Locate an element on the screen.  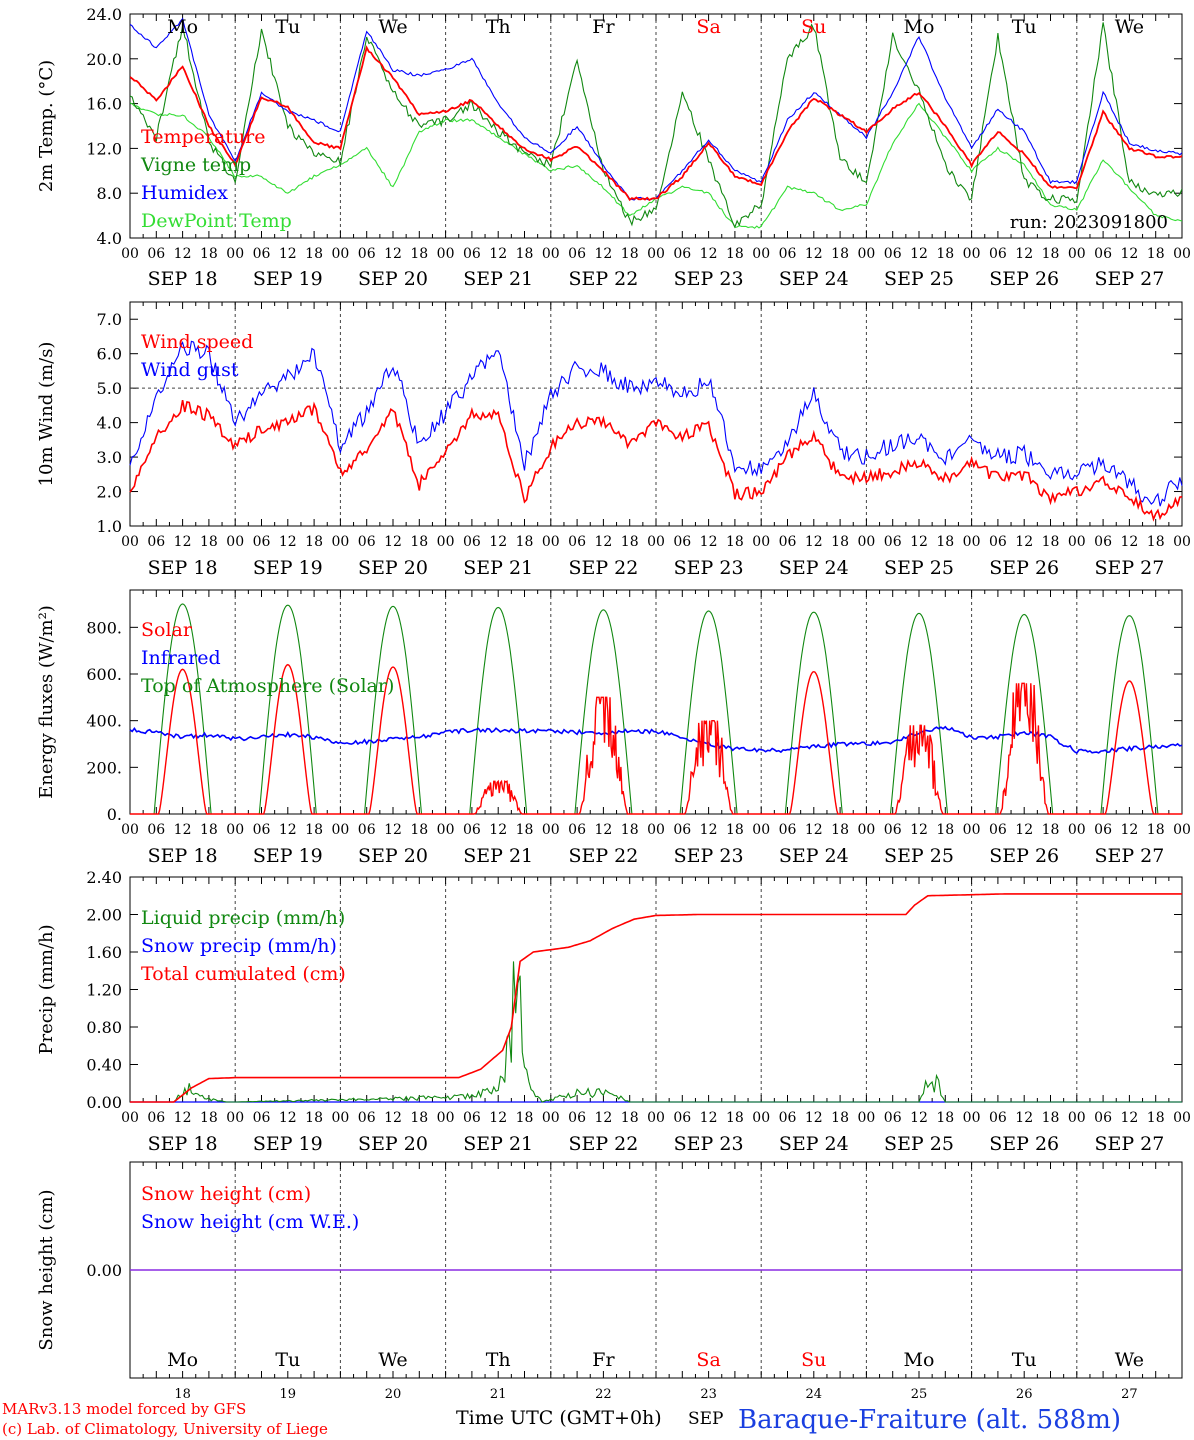
date-label: SEP 23 is located at coordinates (709, 856).